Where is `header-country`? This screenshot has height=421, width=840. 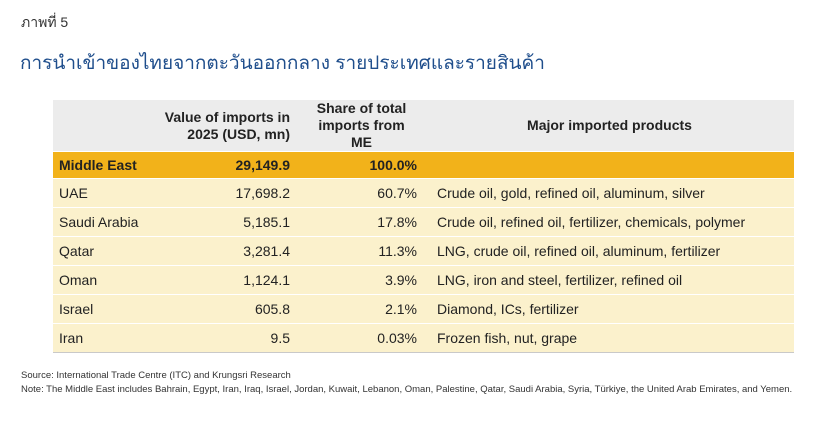
header-country is located at coordinates (104, 126).